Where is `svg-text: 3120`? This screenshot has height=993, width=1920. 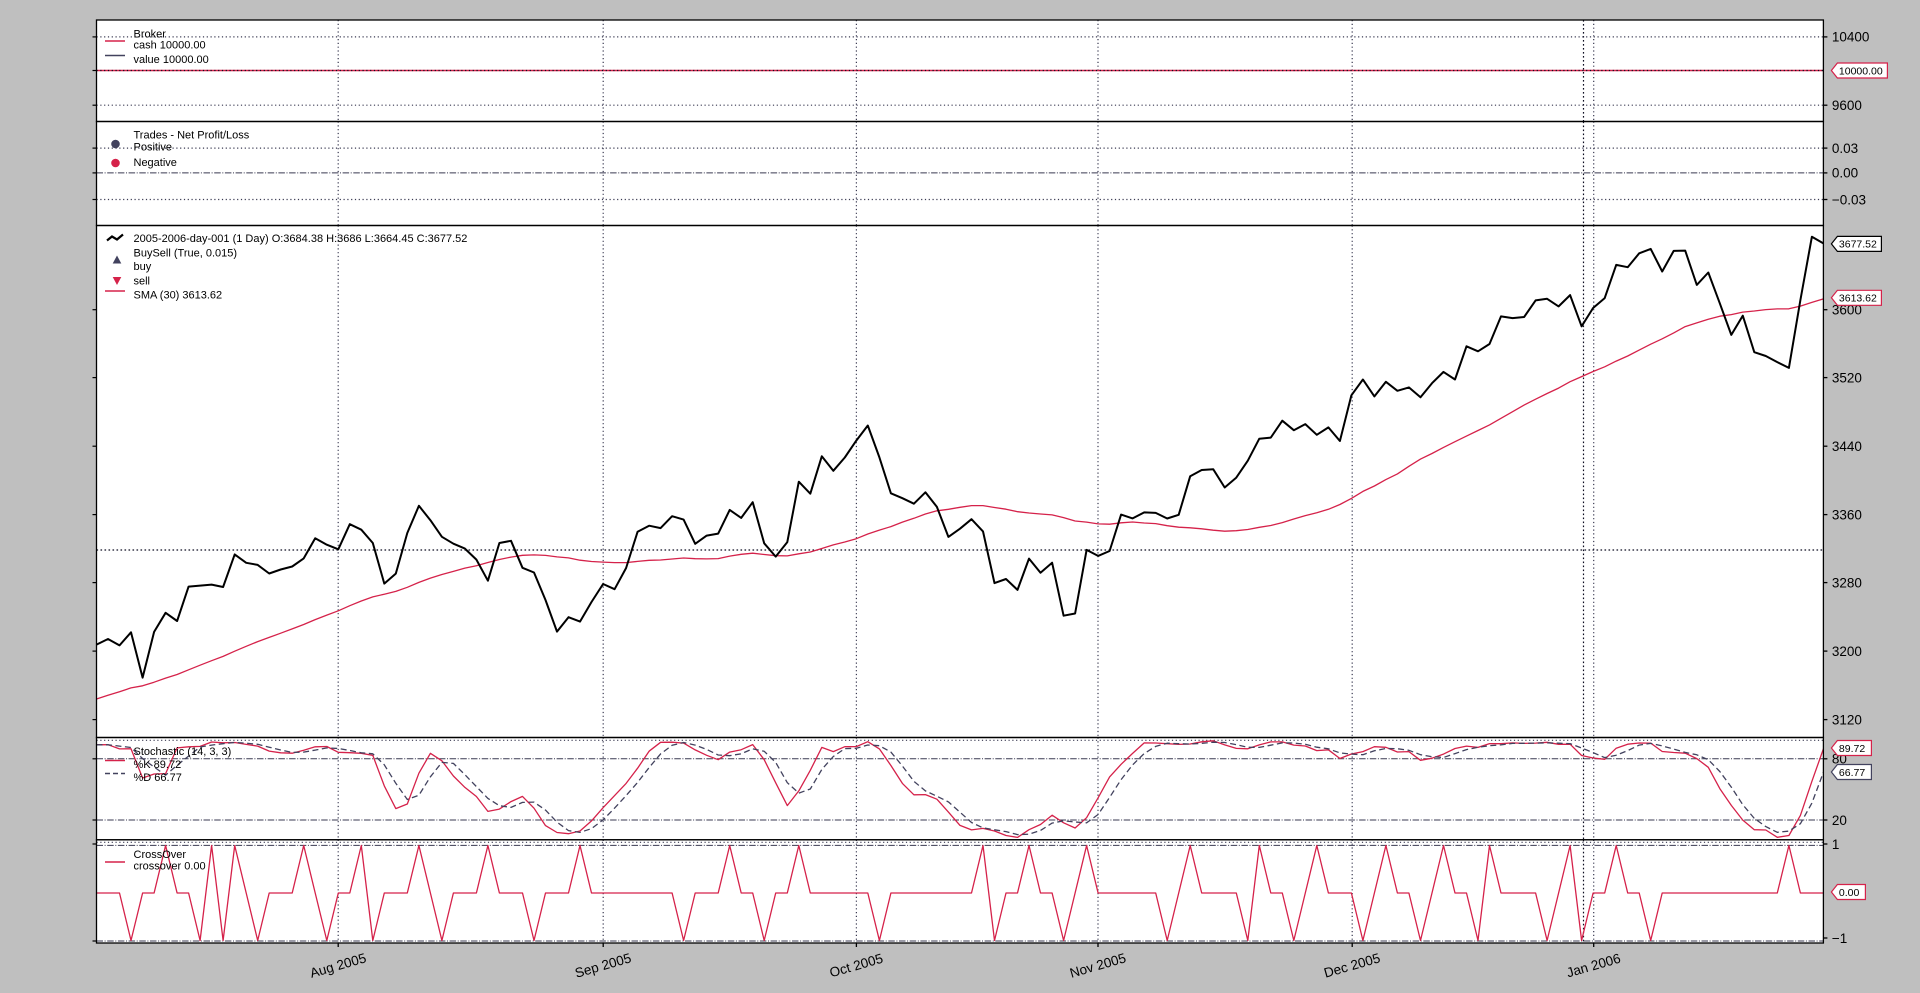 svg-text: 3120 is located at coordinates (1847, 719).